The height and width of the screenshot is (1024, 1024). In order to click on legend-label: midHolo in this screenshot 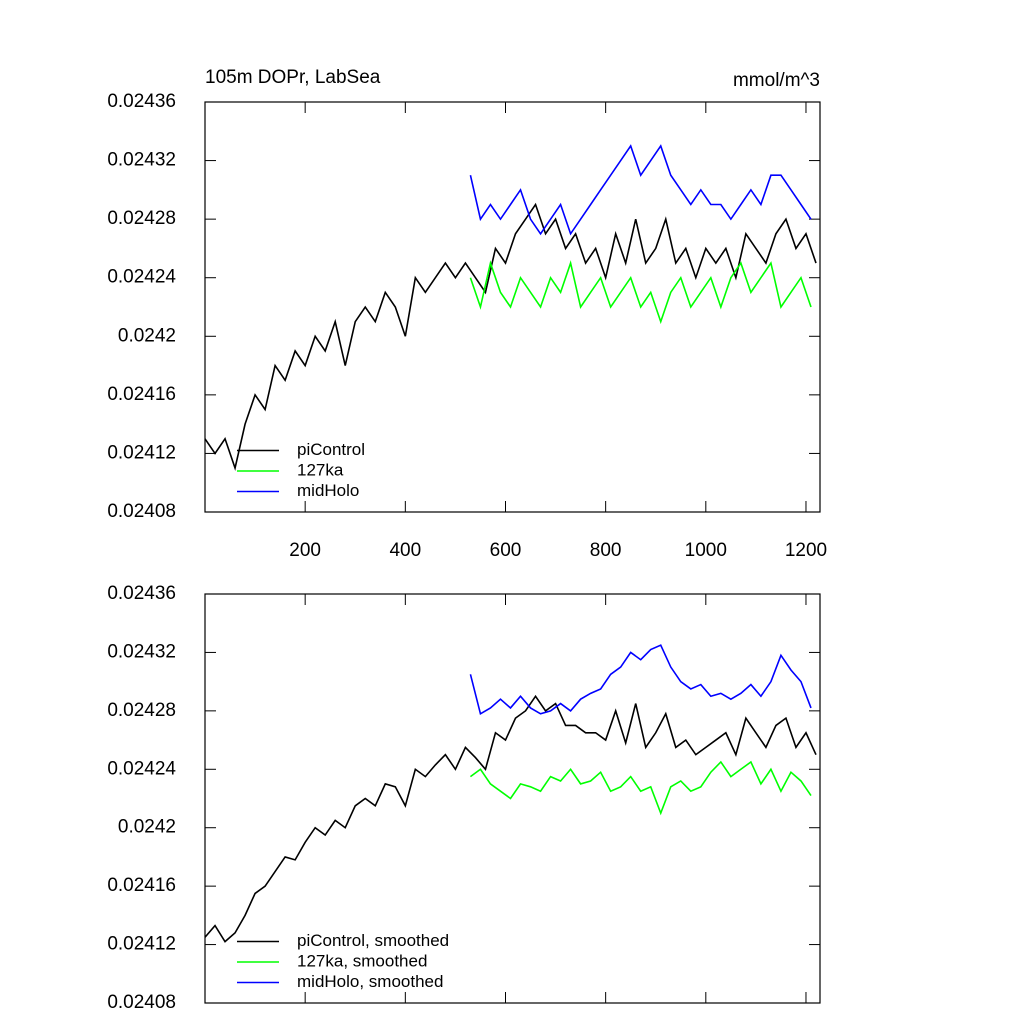, I will do `click(328, 490)`.